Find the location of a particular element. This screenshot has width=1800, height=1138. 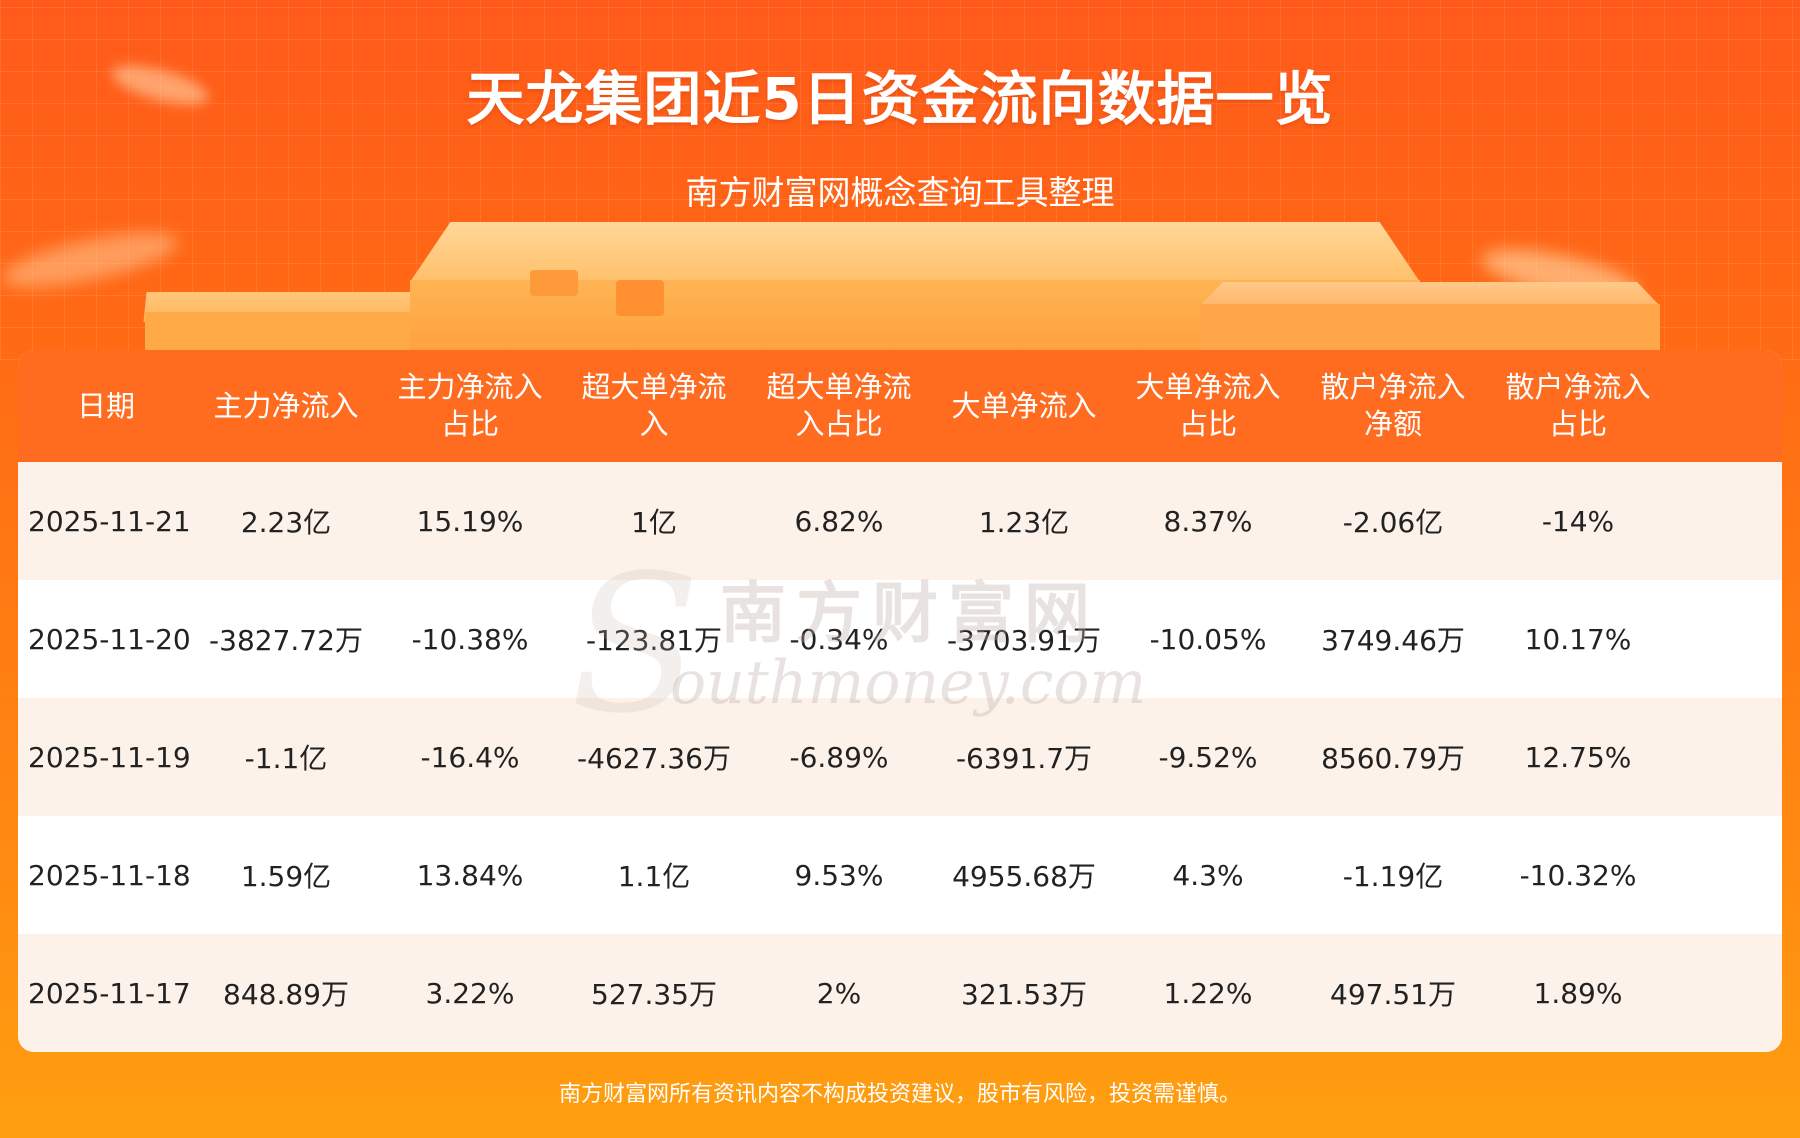

cell-large-inflow: 4955.68万 is located at coordinates (1024, 876).